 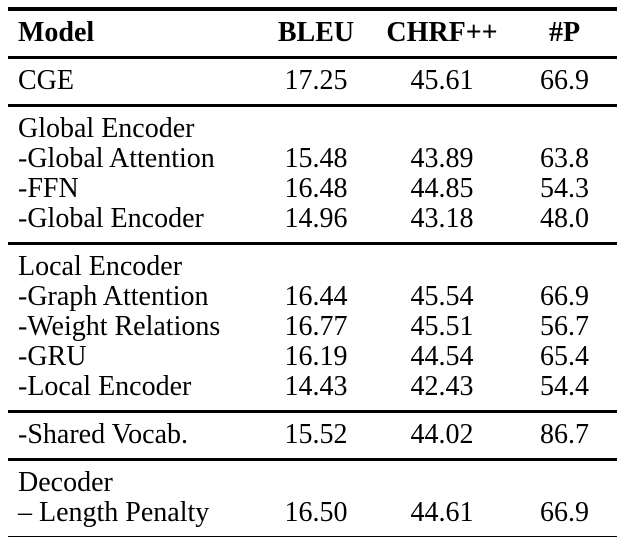 I want to click on model-label: -Global Attention, so click(x=116, y=158).